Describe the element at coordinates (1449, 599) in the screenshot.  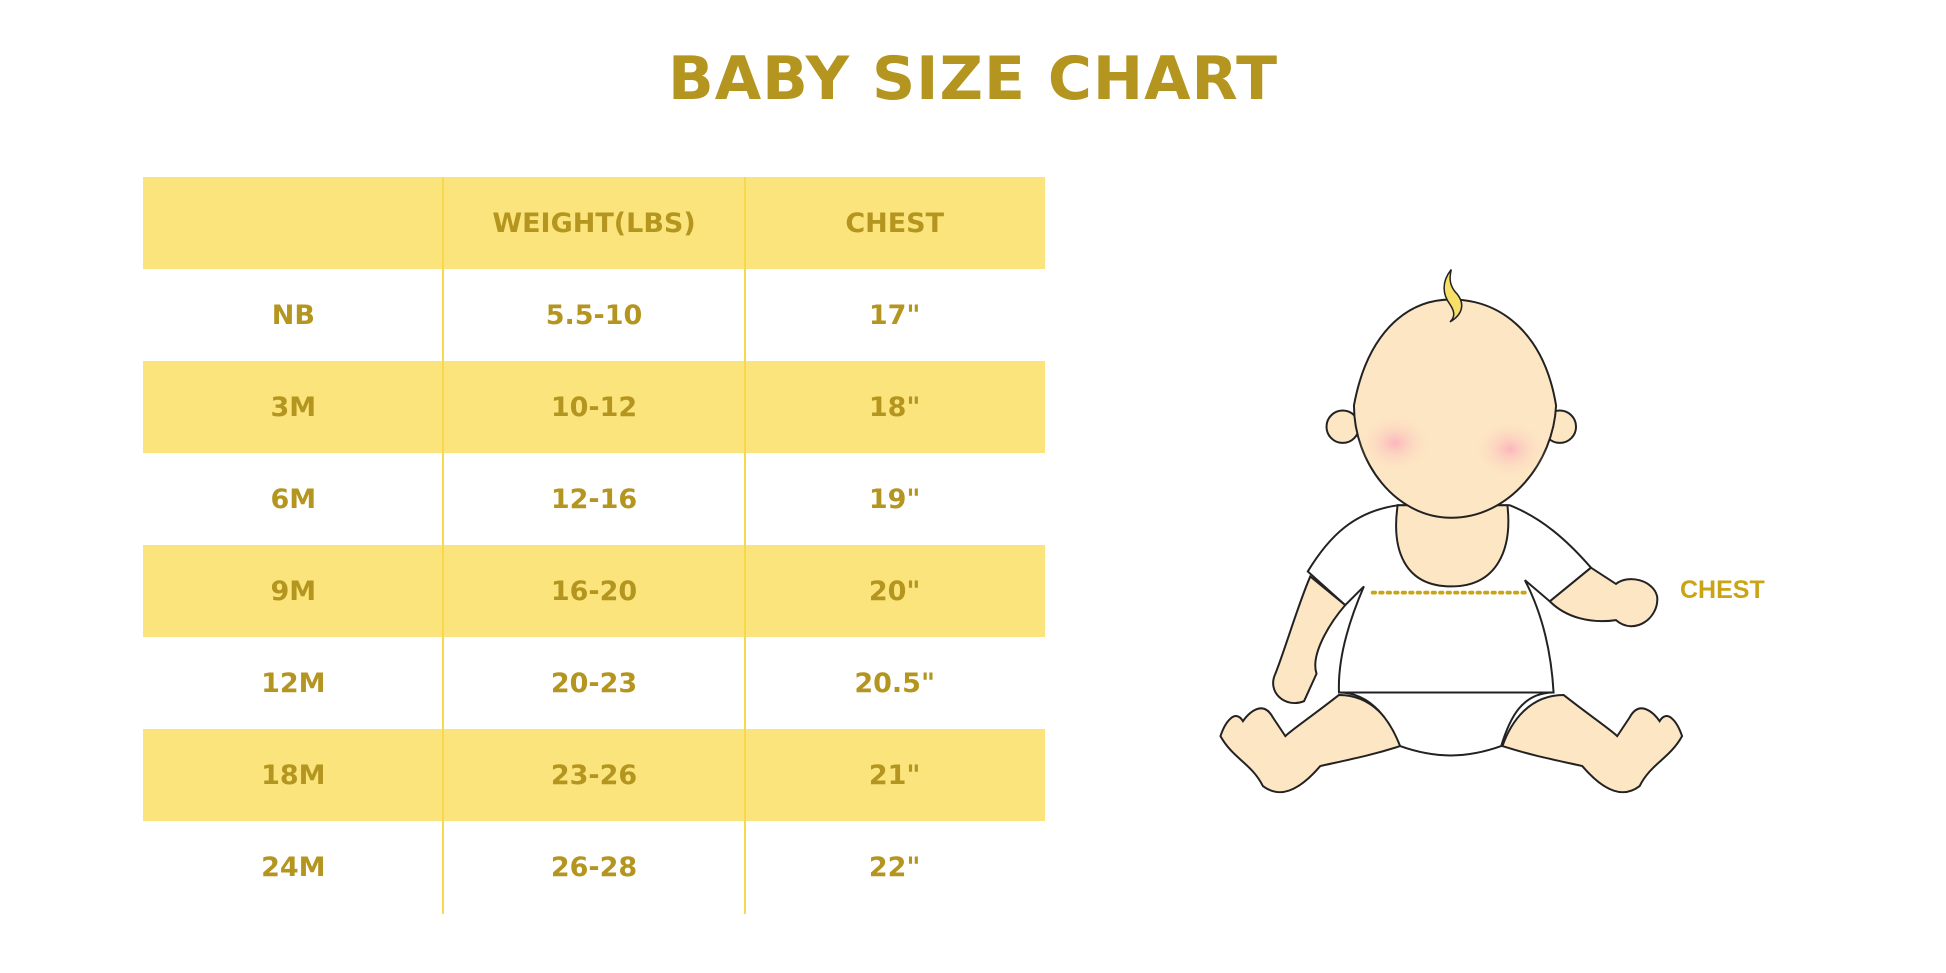
I see `onesie` at that location.